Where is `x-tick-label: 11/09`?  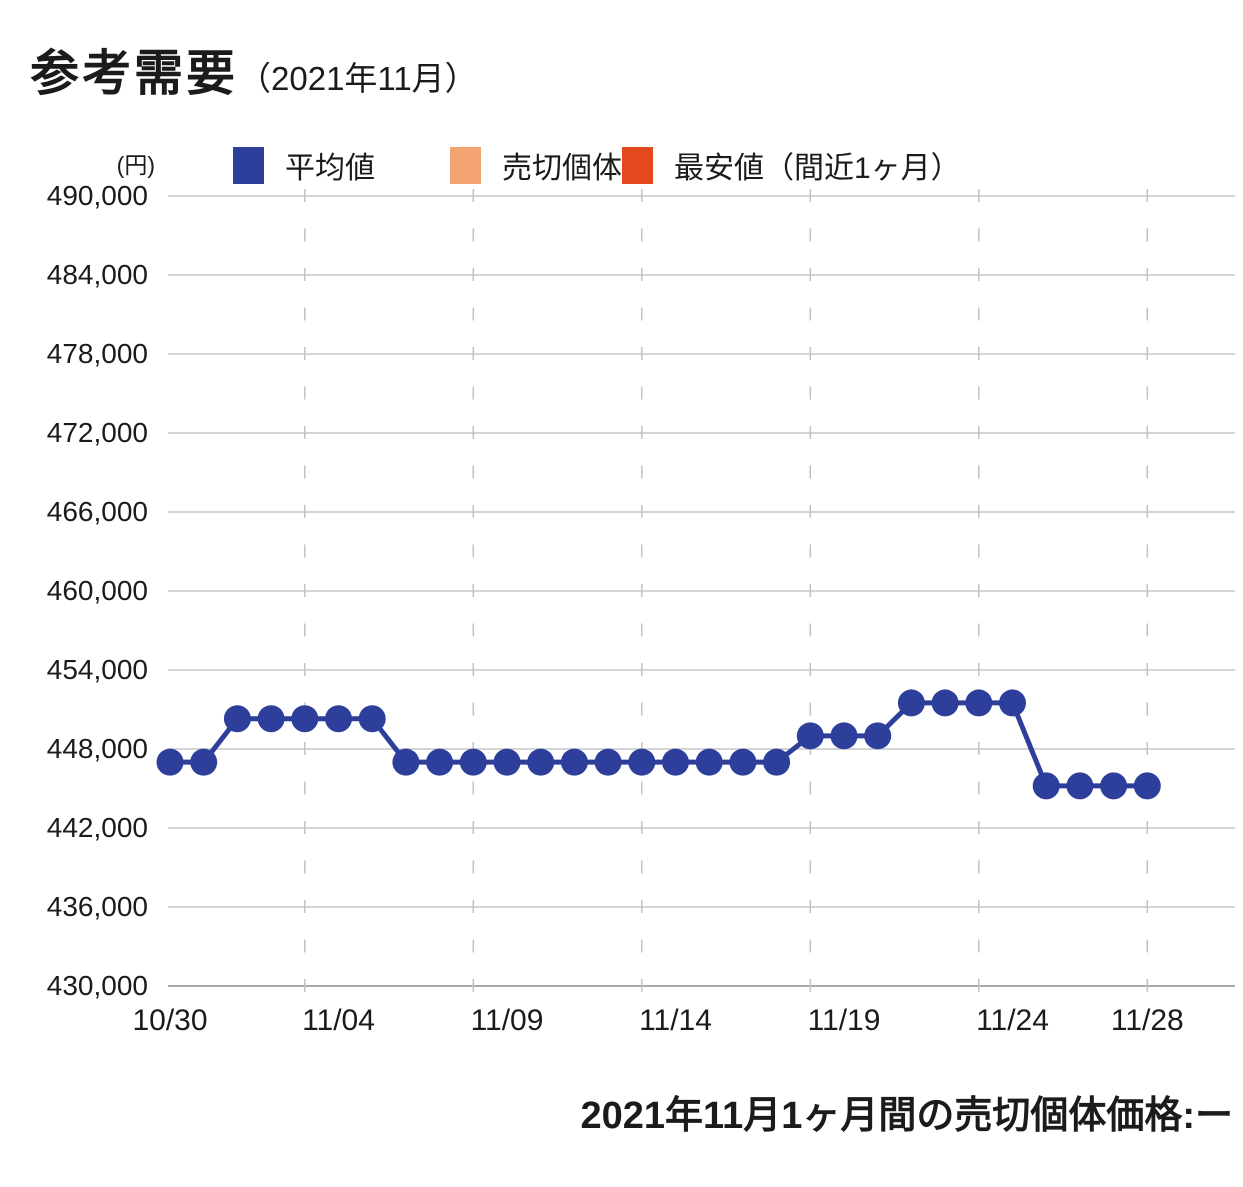
x-tick-label: 11/09 is located at coordinates (507, 1020).